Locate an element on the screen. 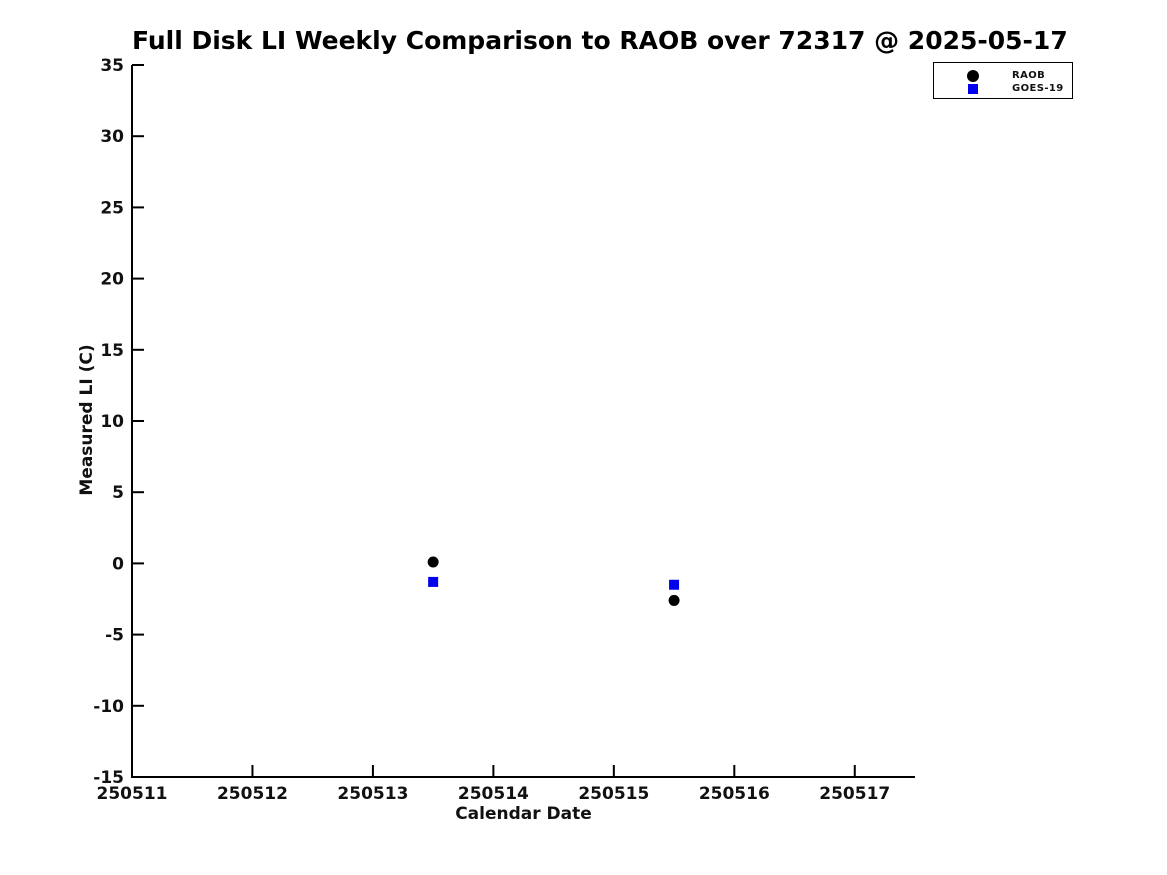  x-tick-label: 250516 is located at coordinates (734, 794).